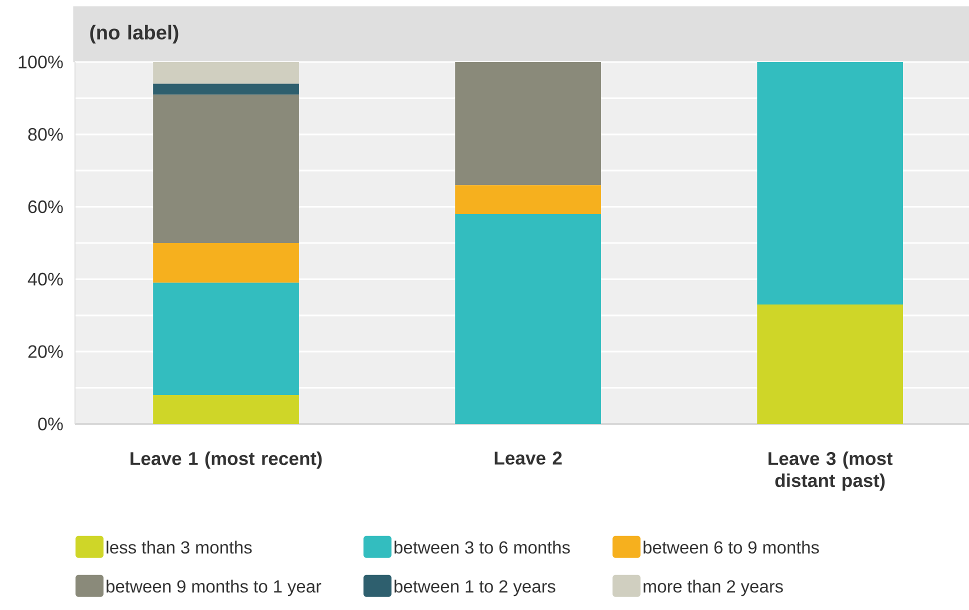 Image resolution: width=969 pixels, height=610 pixels. I want to click on legend-label: between 1 to 2 years, so click(475, 588).